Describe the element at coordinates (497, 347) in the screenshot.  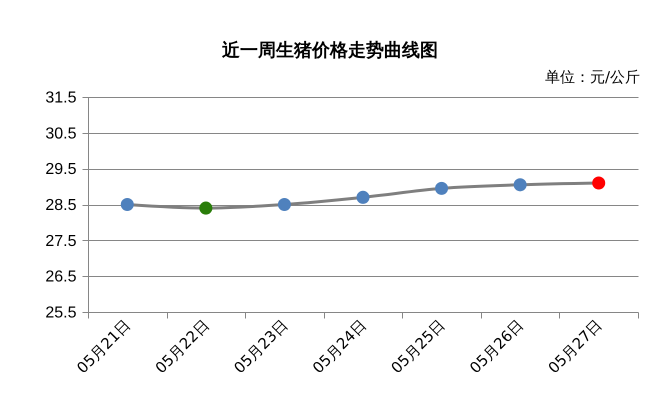
I see `x-tick-label: 05月26日` at that location.